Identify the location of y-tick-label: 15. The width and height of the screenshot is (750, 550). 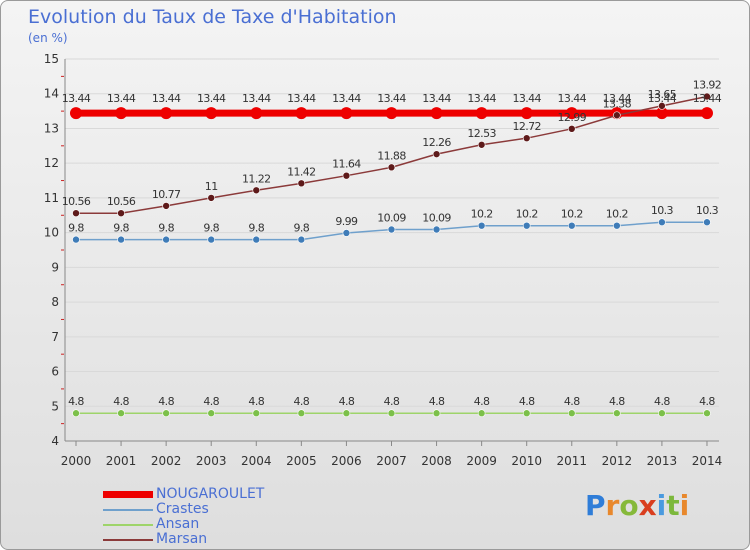
(51, 59).